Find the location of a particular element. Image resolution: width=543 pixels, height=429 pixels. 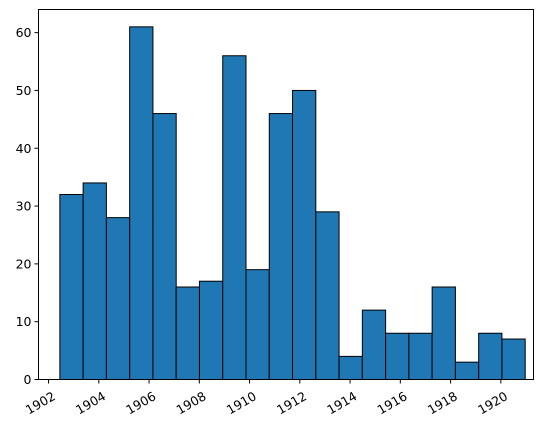

x-tick-label: 1902 is located at coordinates (40, 402).